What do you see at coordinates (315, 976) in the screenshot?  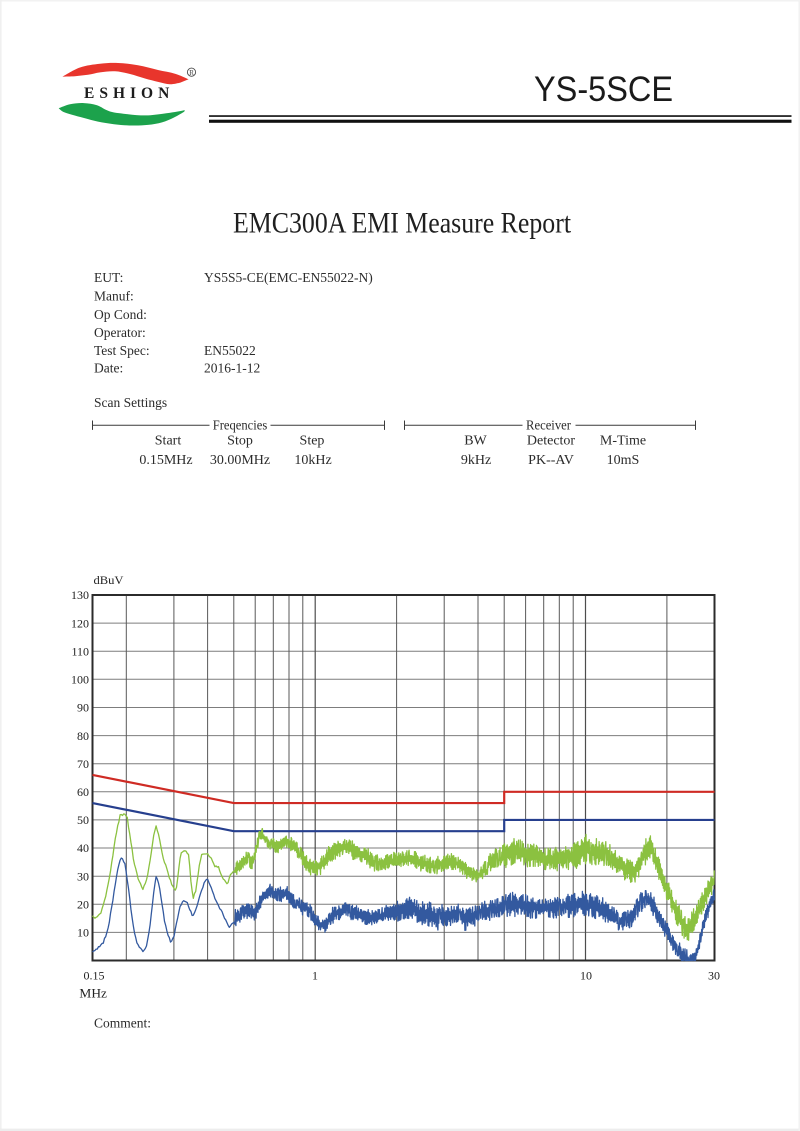 I see `svg-text: 1` at bounding box center [315, 976].